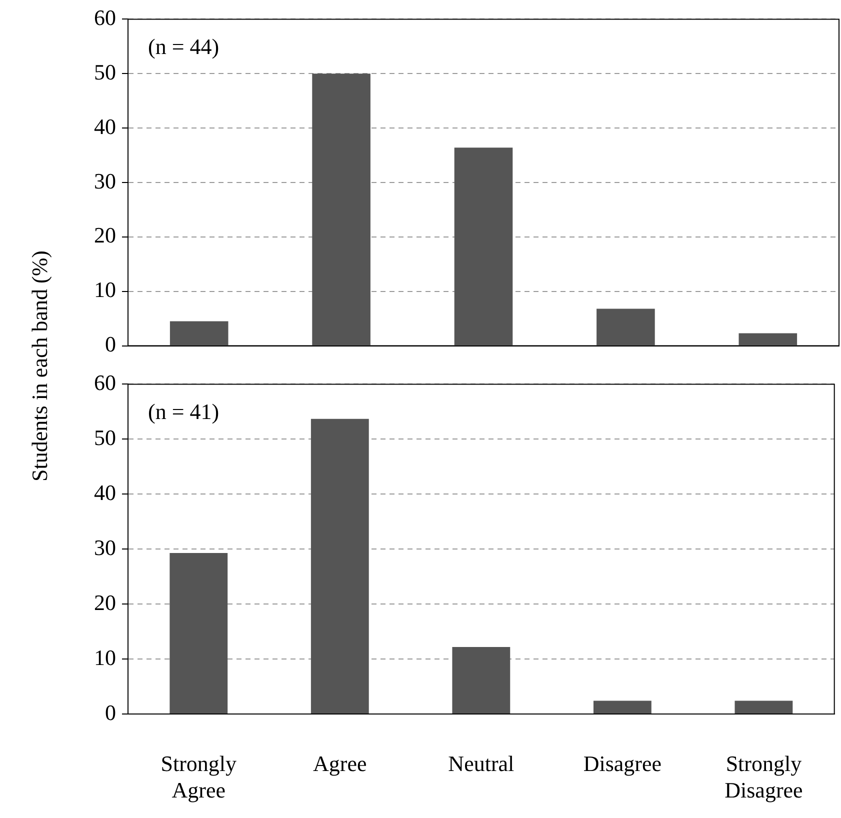 Image resolution: width=841 pixels, height=818 pixels. I want to click on y-axis-title: Students in each band (%), so click(40, 366).